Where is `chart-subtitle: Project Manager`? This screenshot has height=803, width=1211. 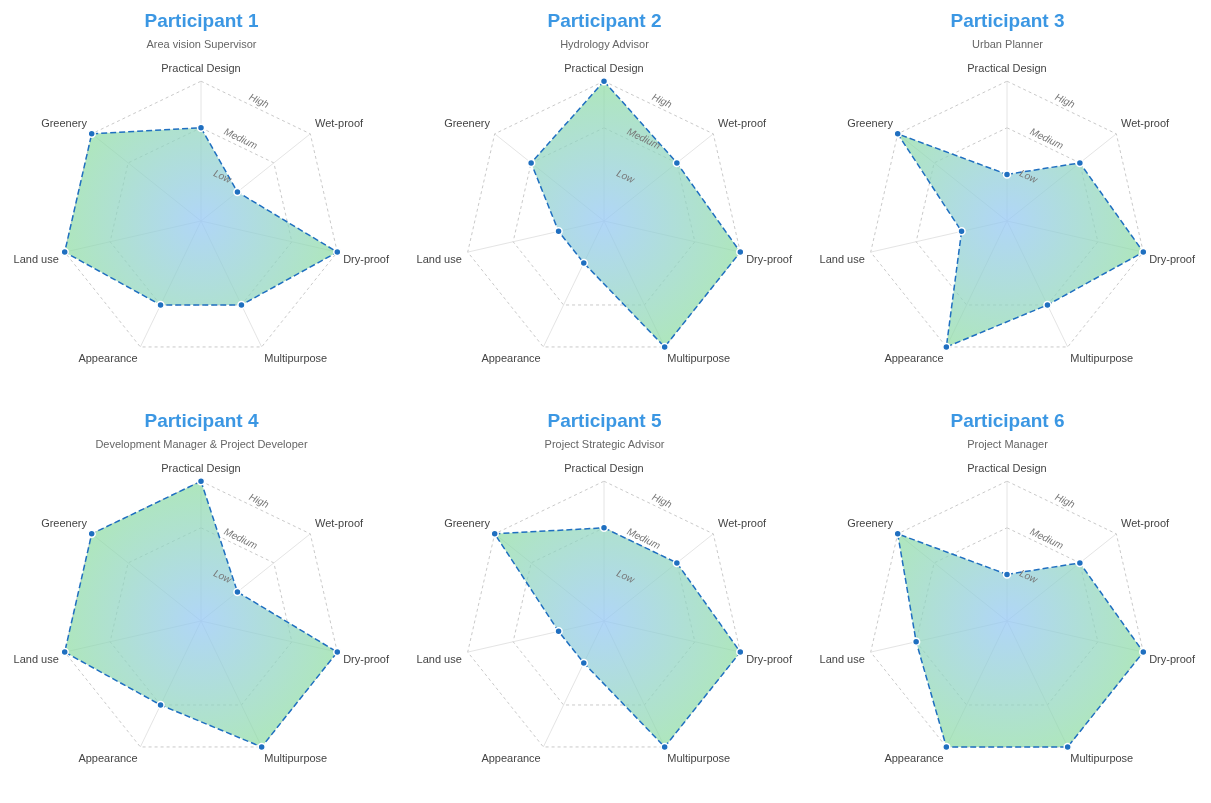
chart-subtitle: Project Manager is located at coordinates (1007, 444).